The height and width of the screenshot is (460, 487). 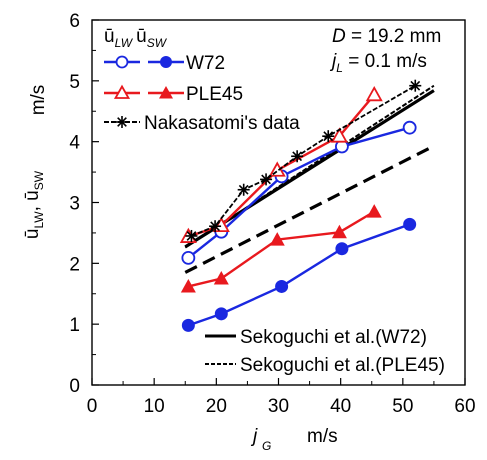 What do you see at coordinates (157, 43) in the screenshot?
I see `legend-header-b-sub: SW` at bounding box center [157, 43].